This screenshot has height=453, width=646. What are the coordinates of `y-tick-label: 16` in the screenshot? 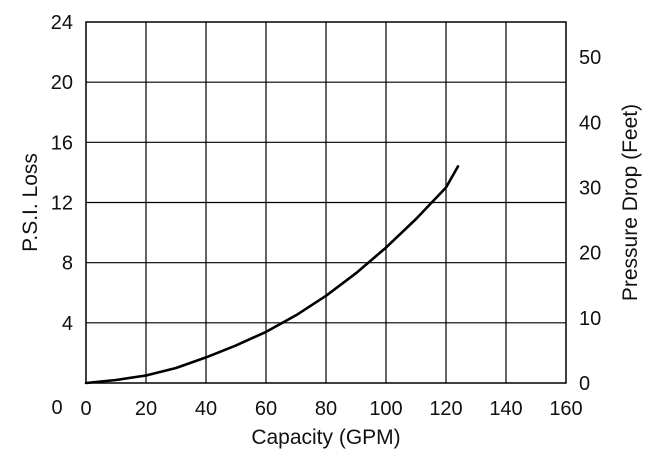 It's located at (62, 143).